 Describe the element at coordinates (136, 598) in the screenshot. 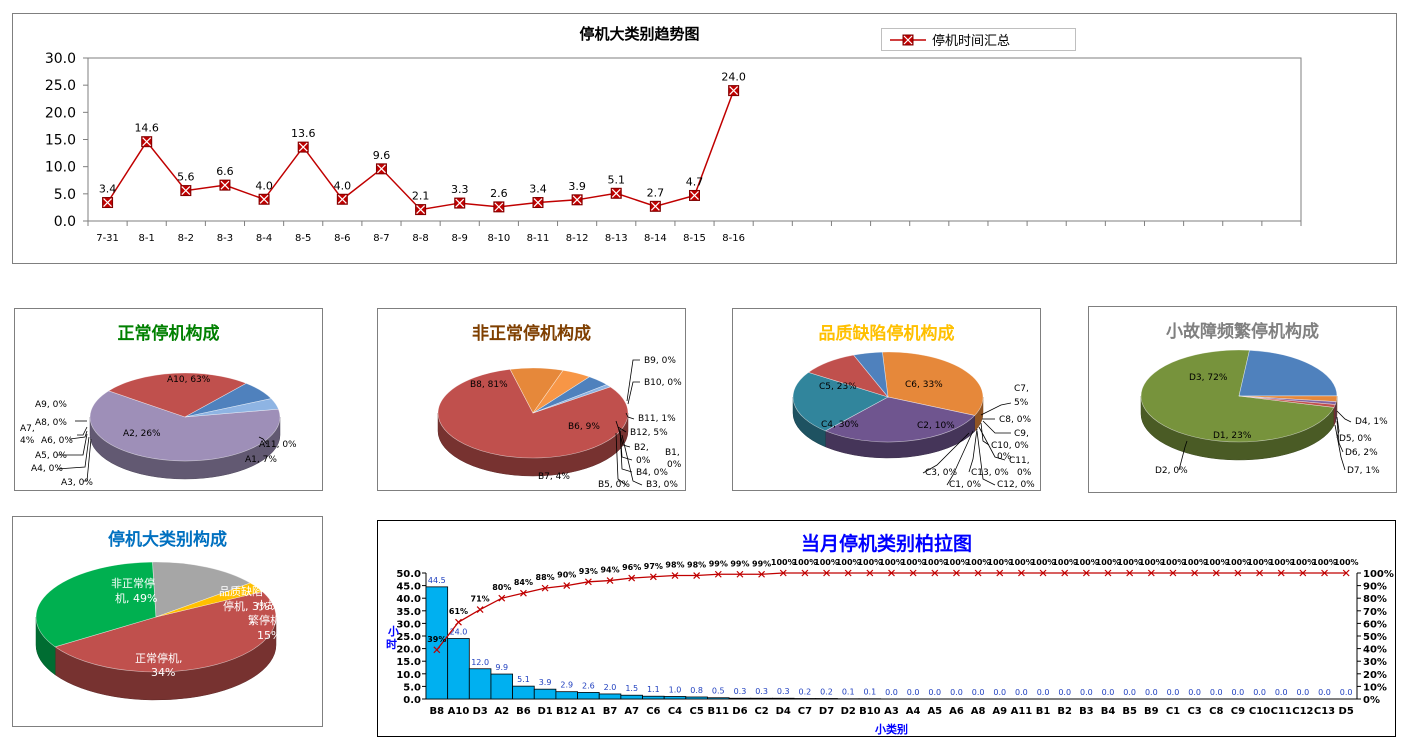

I see `pie-data-label: 机, 49%` at that location.